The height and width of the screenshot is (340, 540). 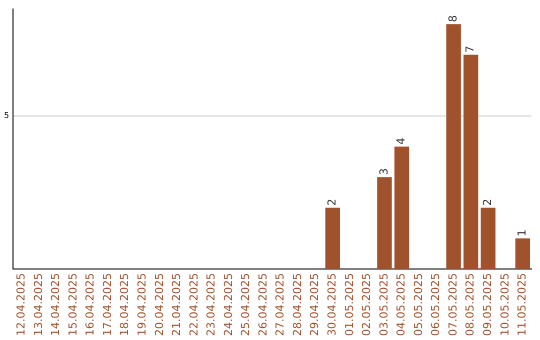 What do you see at coordinates (107, 304) in the screenshot?
I see `x-tick-label: 17.04.2025` at bounding box center [107, 304].